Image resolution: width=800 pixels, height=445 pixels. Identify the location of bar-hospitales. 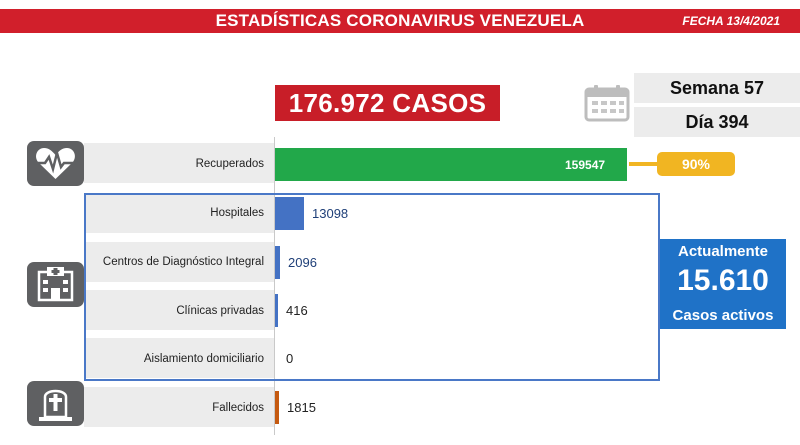
(289, 213).